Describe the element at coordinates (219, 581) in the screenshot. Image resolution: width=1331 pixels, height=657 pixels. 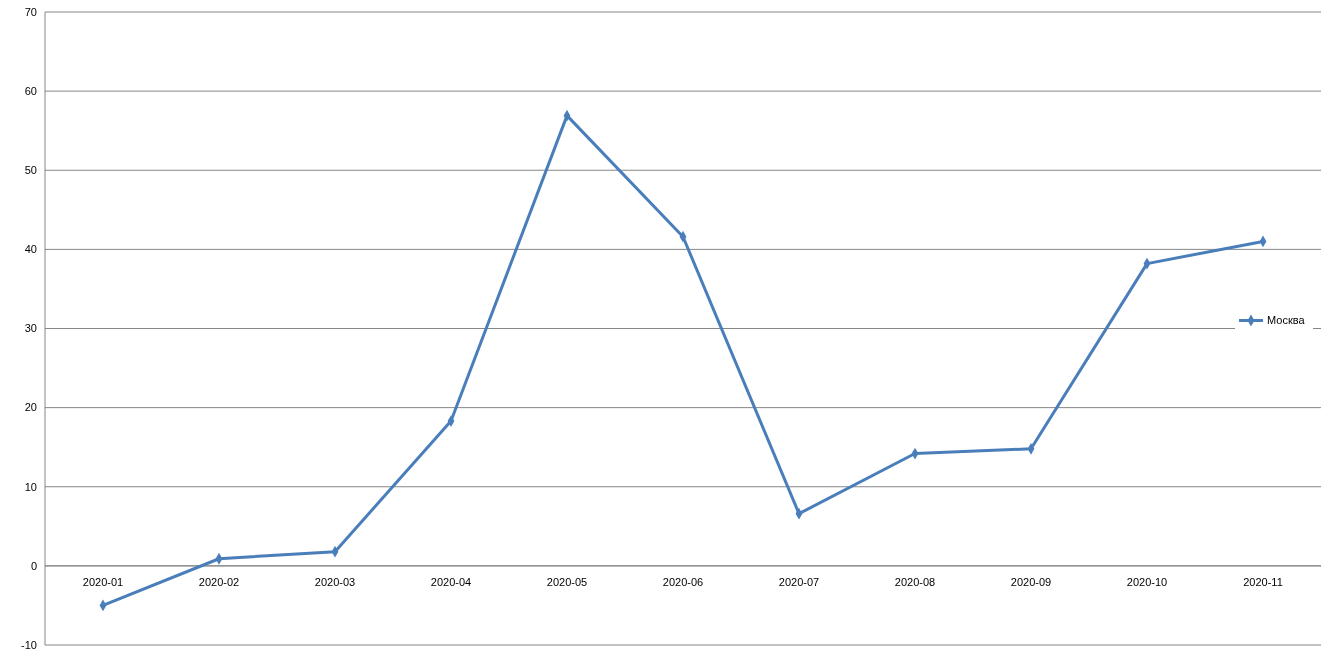
I see `x-tick-label: 2020-02` at that location.